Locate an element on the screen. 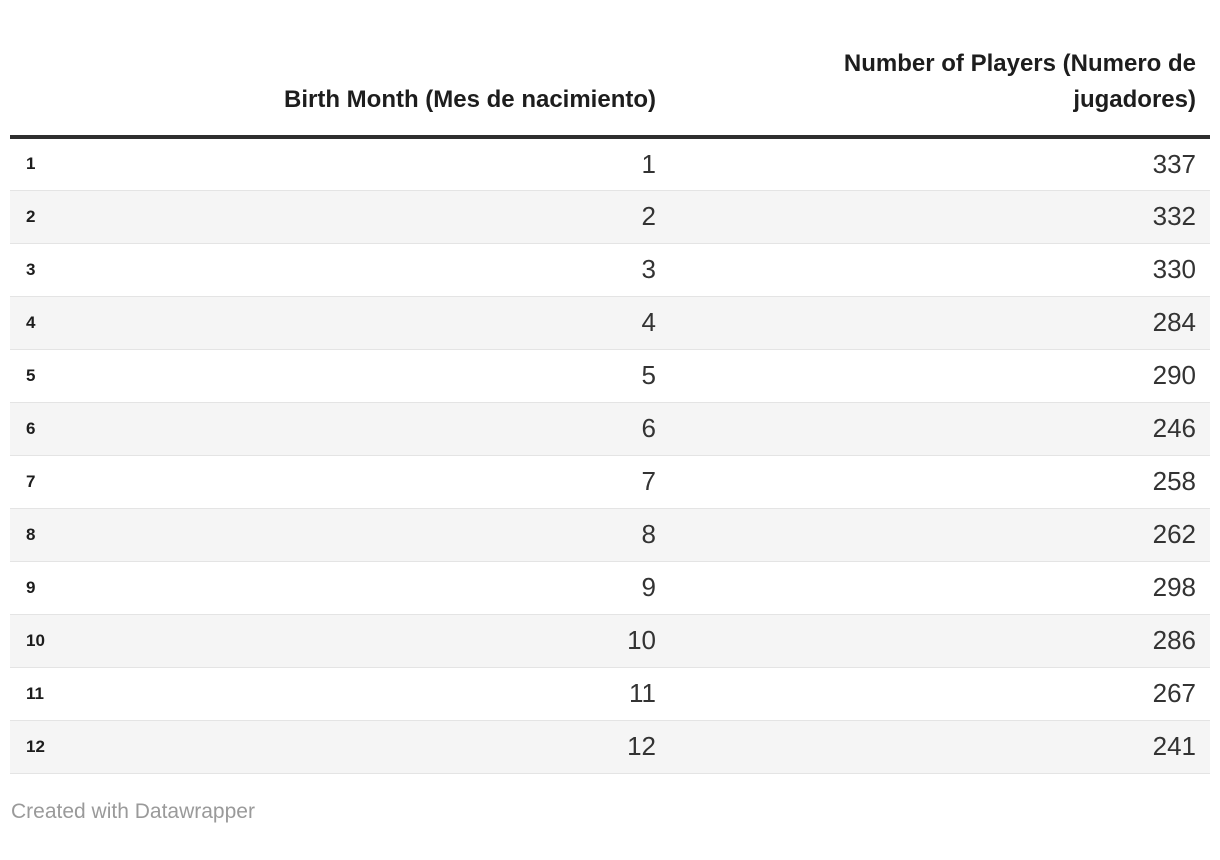 This screenshot has height=860, width=1220. header-birth-month-label: Birth Month (Mes de nacimiento) is located at coordinates (470, 99).